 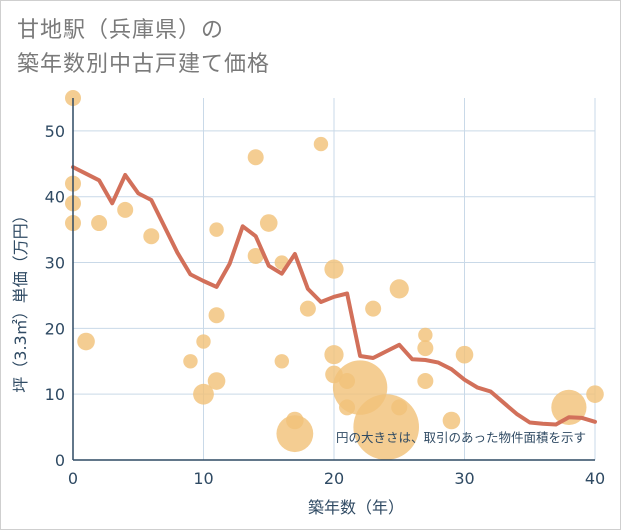 I want to click on y-tick-40: 40, so click(x=55, y=197).